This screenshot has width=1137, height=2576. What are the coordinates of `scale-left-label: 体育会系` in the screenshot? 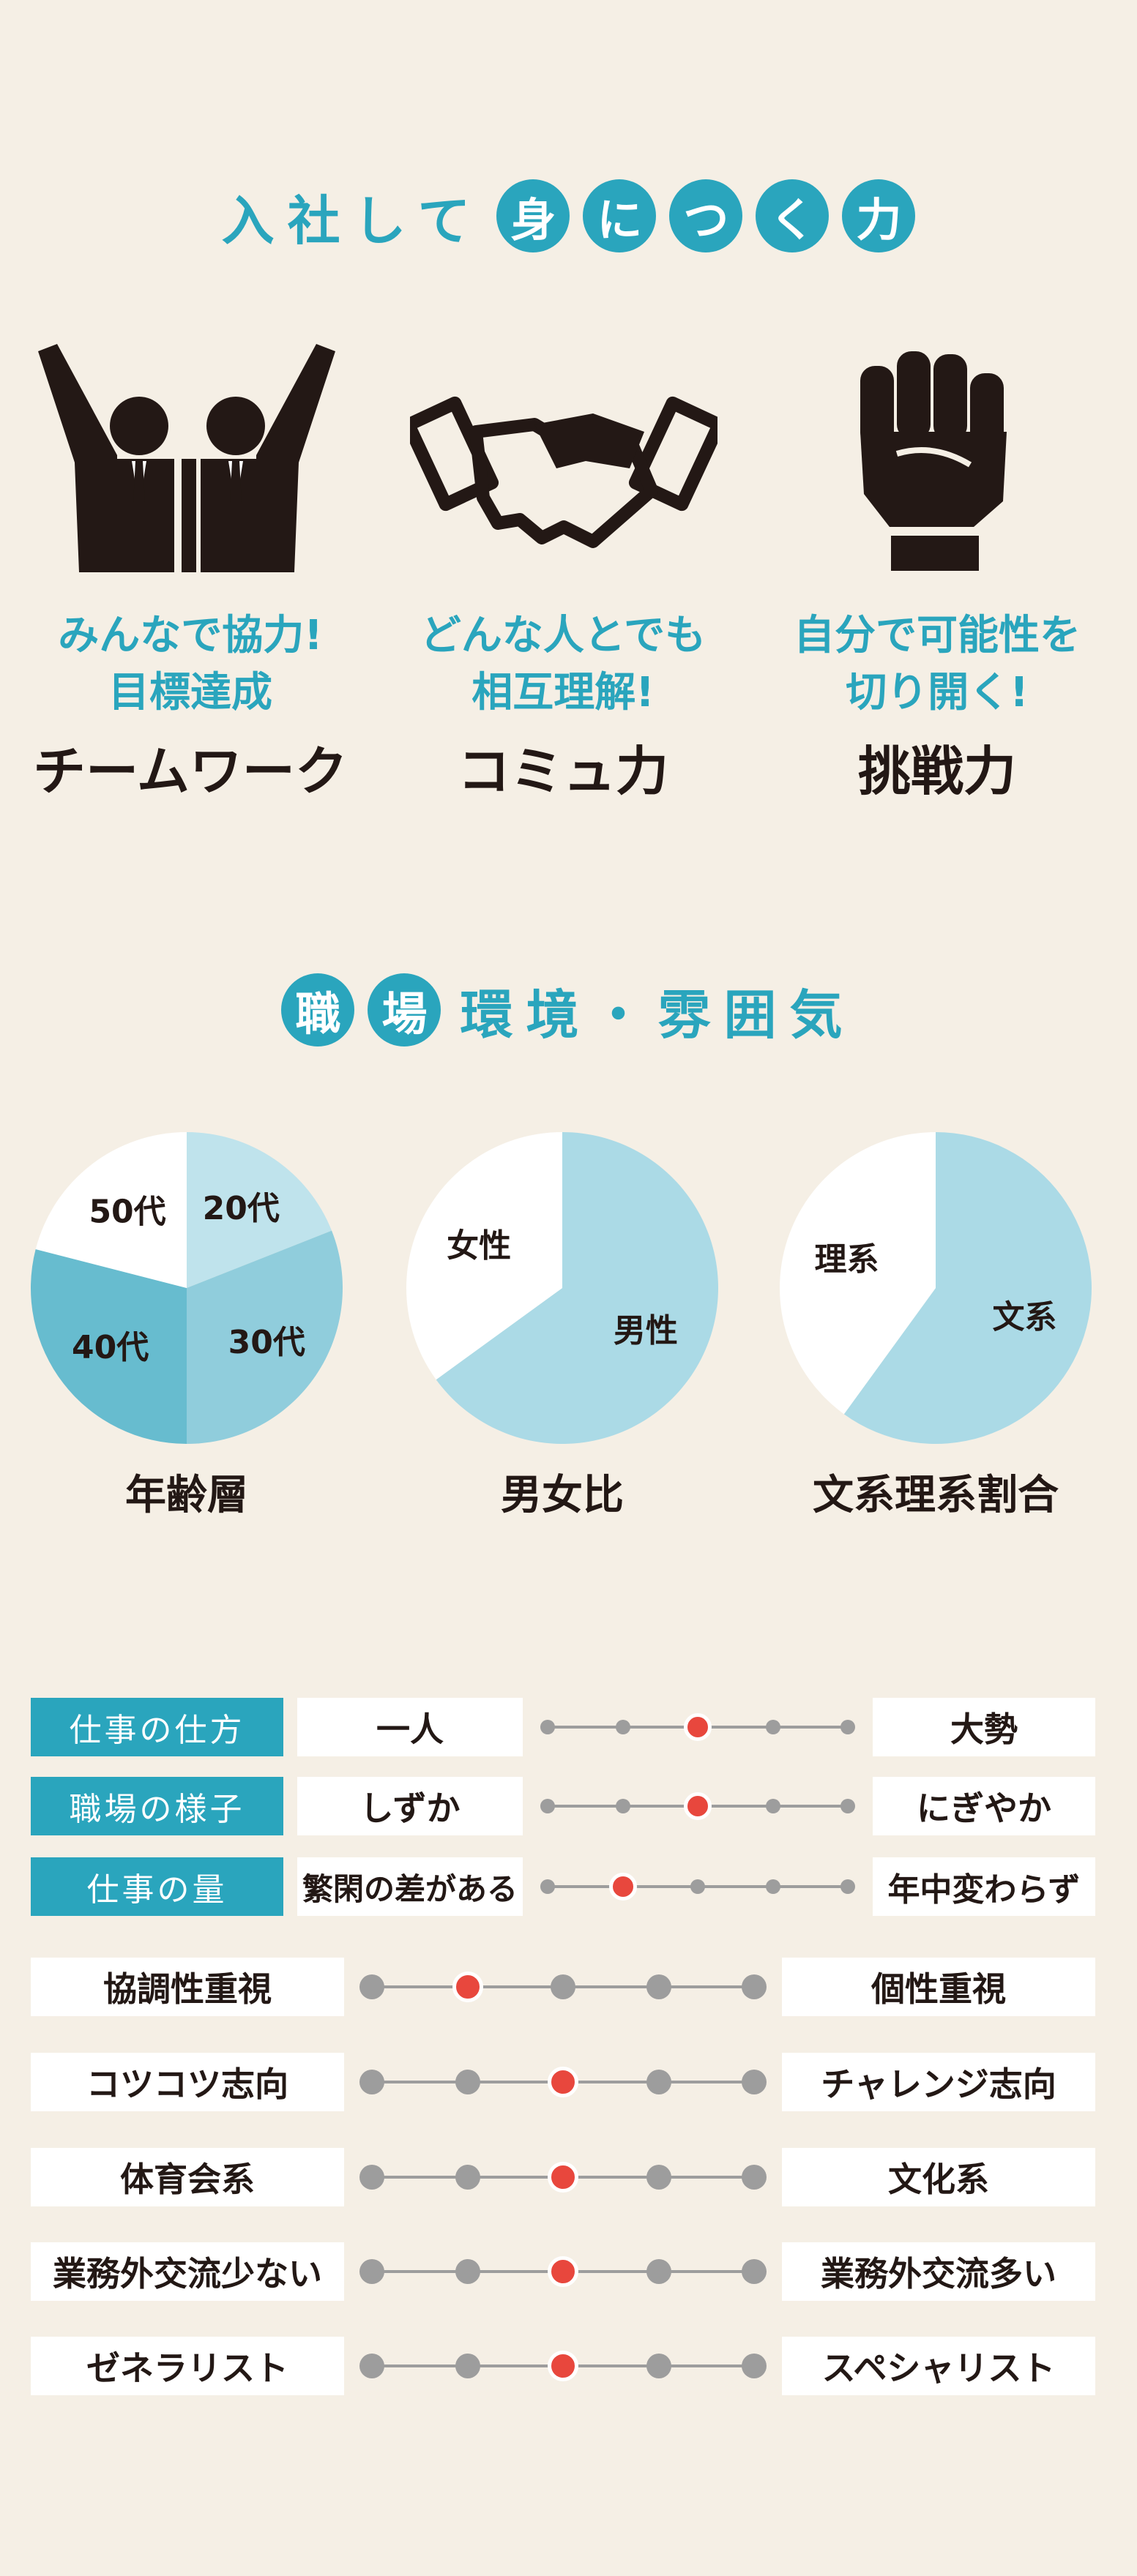 It's located at (187, 2177).